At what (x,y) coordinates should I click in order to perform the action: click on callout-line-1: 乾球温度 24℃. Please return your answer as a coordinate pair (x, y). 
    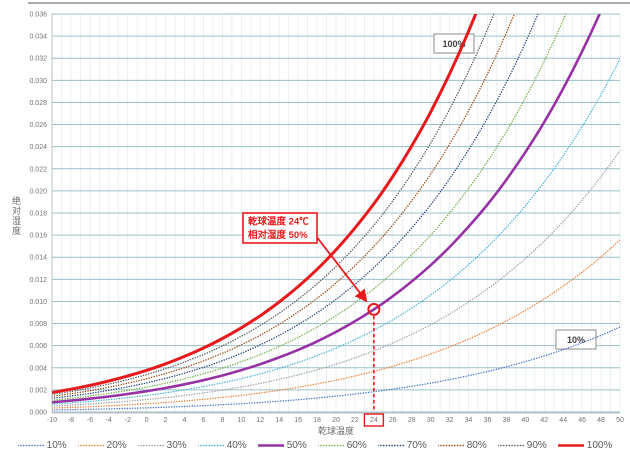
    Looking at the image, I should click on (278, 222).